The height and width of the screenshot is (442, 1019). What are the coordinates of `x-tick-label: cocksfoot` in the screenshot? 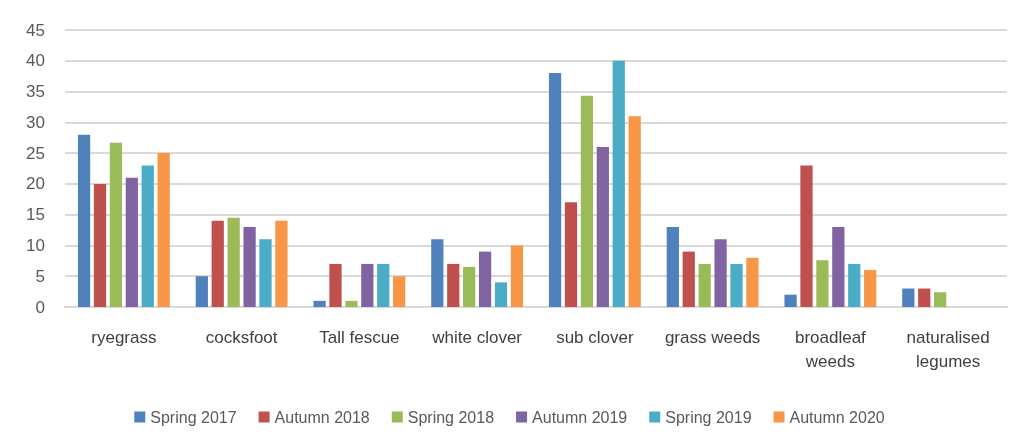 It's located at (241, 337).